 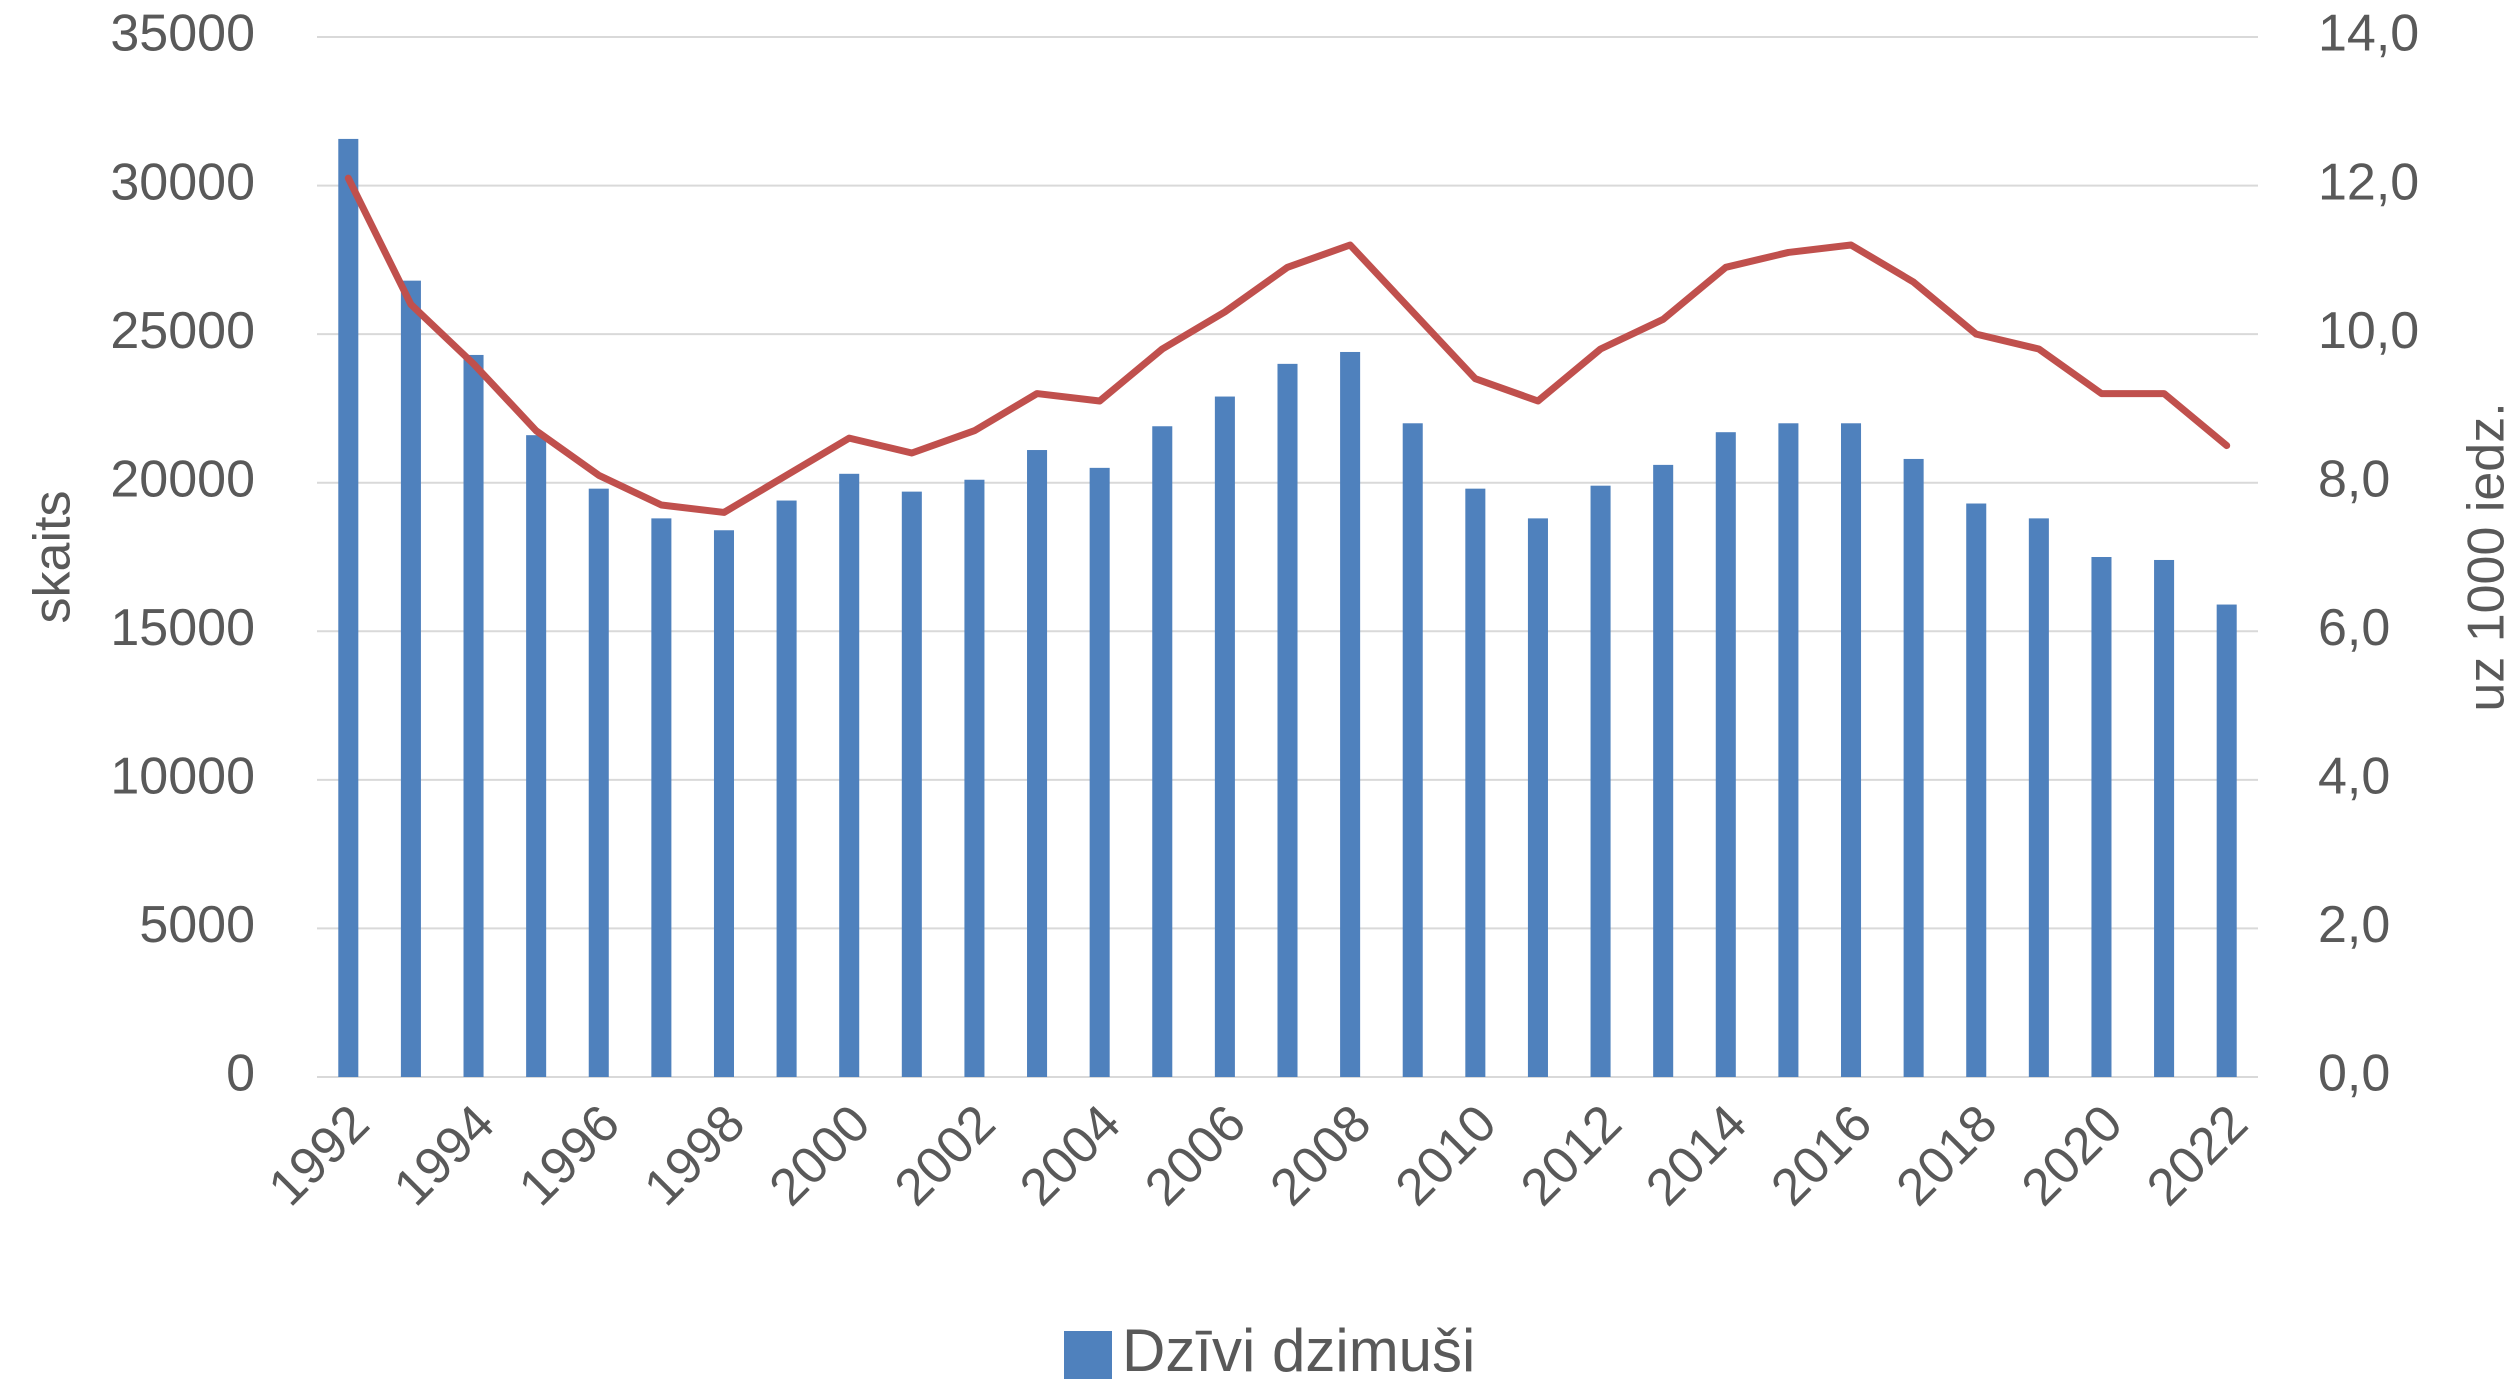 What do you see at coordinates (2354, 925) in the screenshot?
I see `y2-tick-label: 2,0` at bounding box center [2354, 925].